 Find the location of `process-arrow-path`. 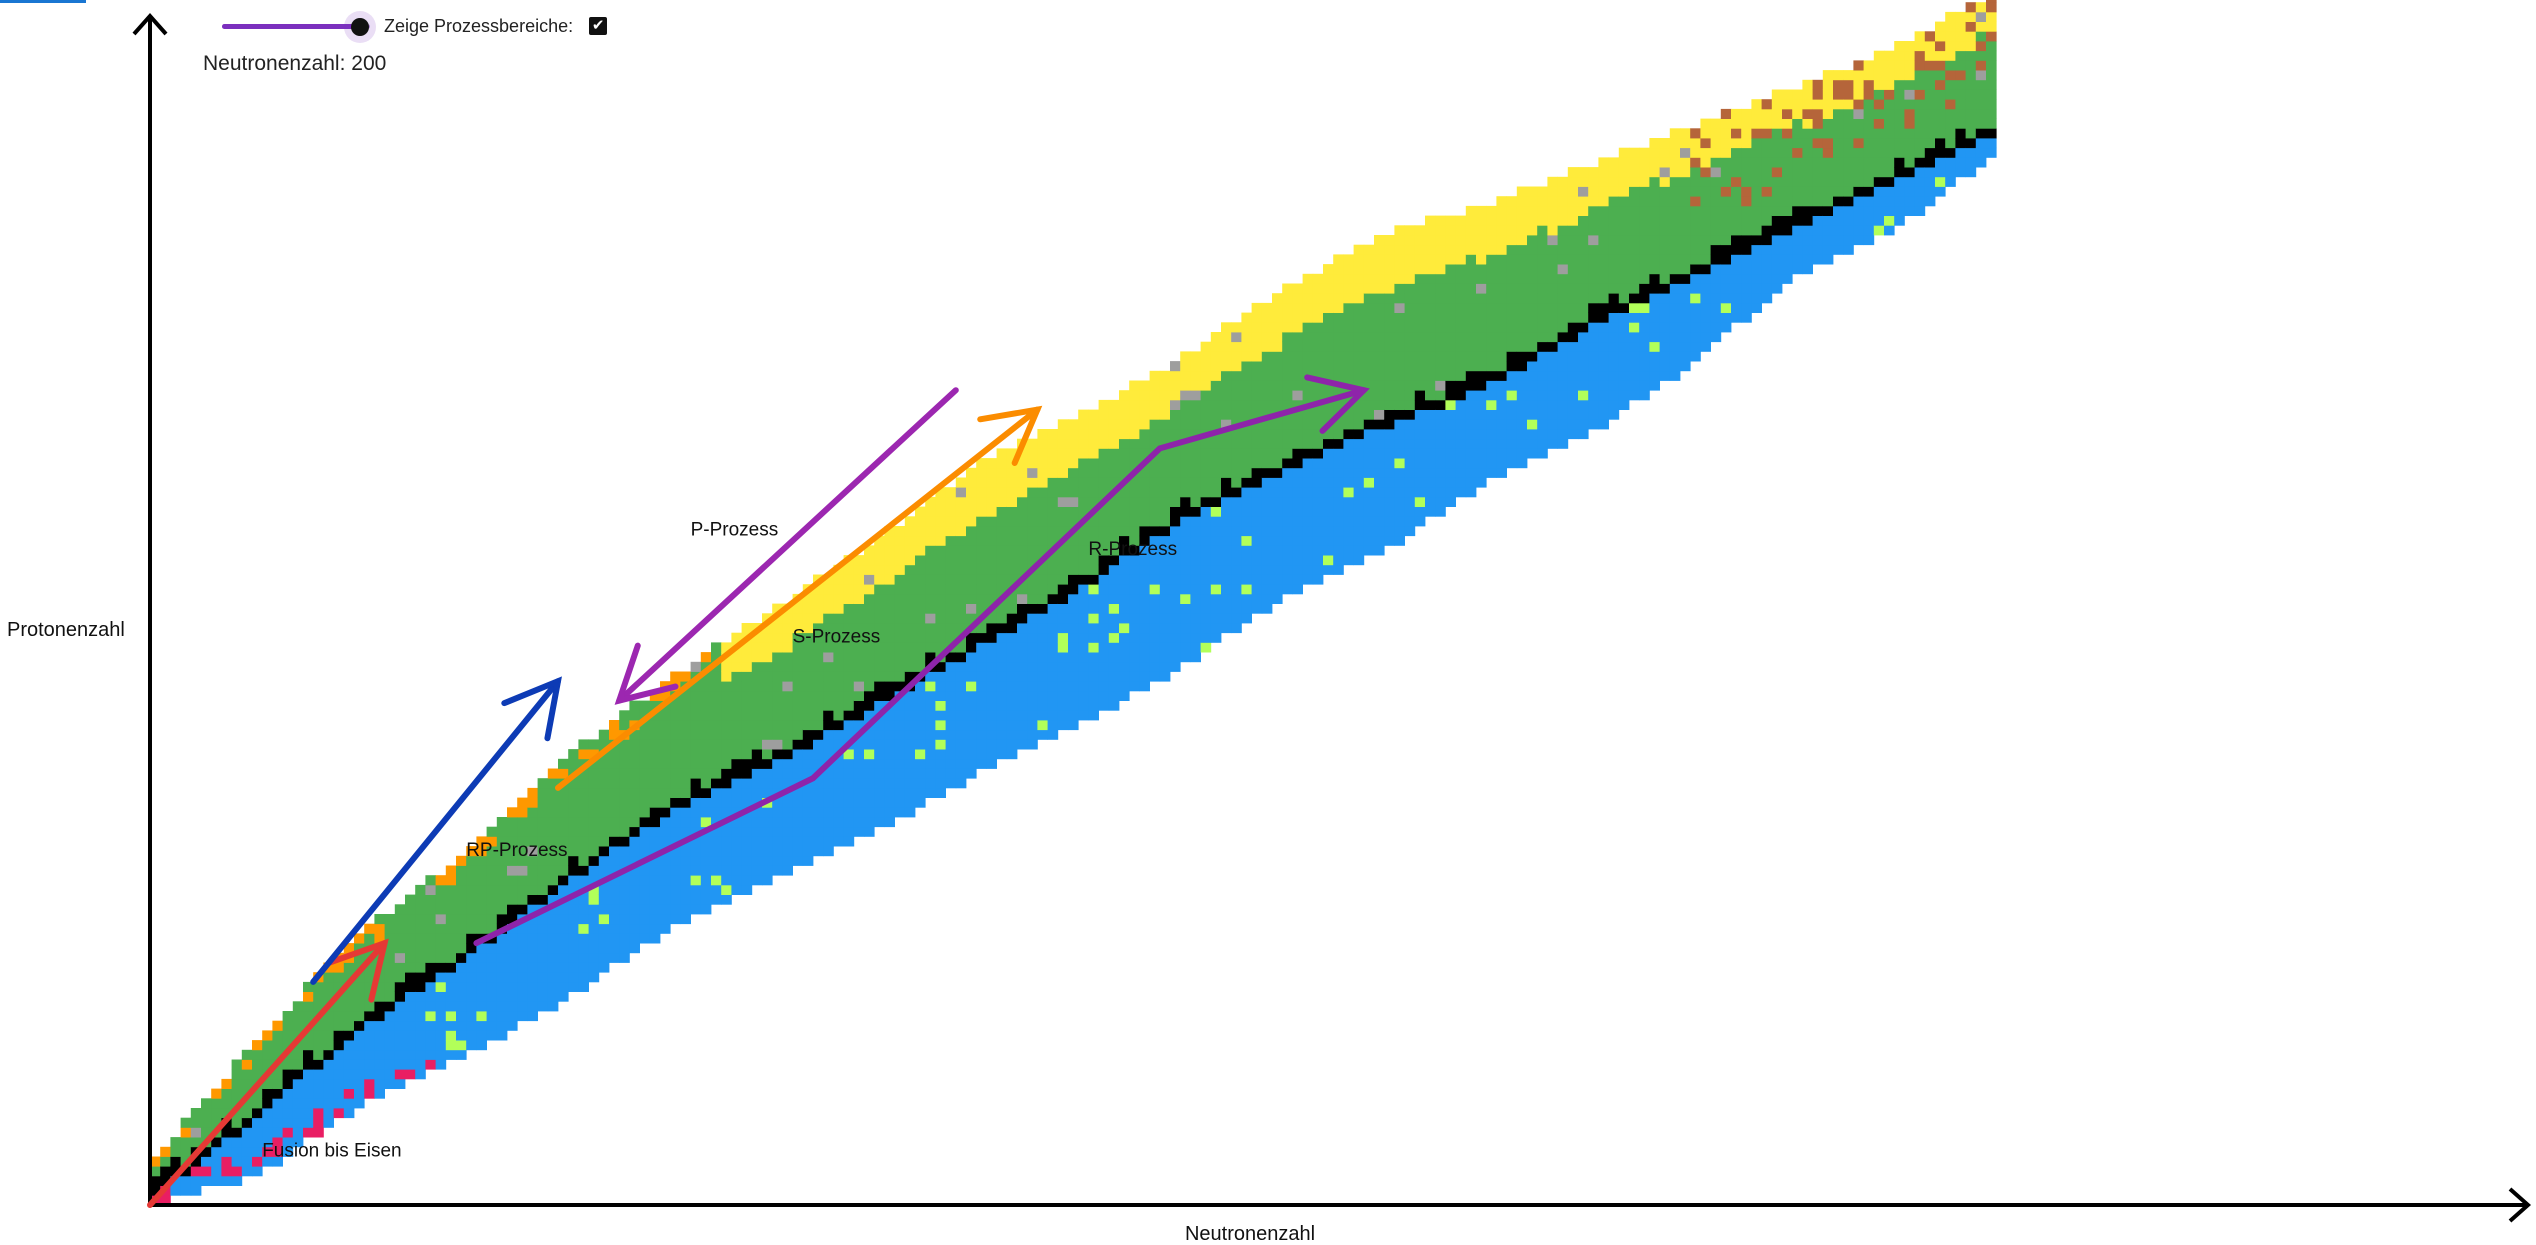

process-arrow-path is located at coordinates (798, 598).